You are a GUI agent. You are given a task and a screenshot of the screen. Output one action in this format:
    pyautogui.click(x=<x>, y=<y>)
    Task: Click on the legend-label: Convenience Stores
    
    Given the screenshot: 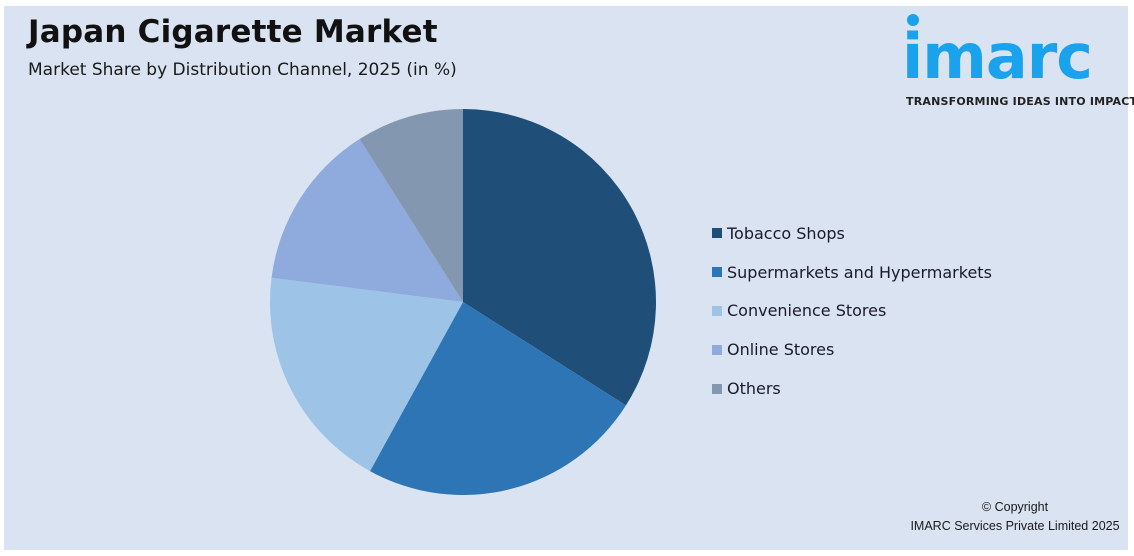 What is the action you would take?
    pyautogui.click(x=807, y=311)
    